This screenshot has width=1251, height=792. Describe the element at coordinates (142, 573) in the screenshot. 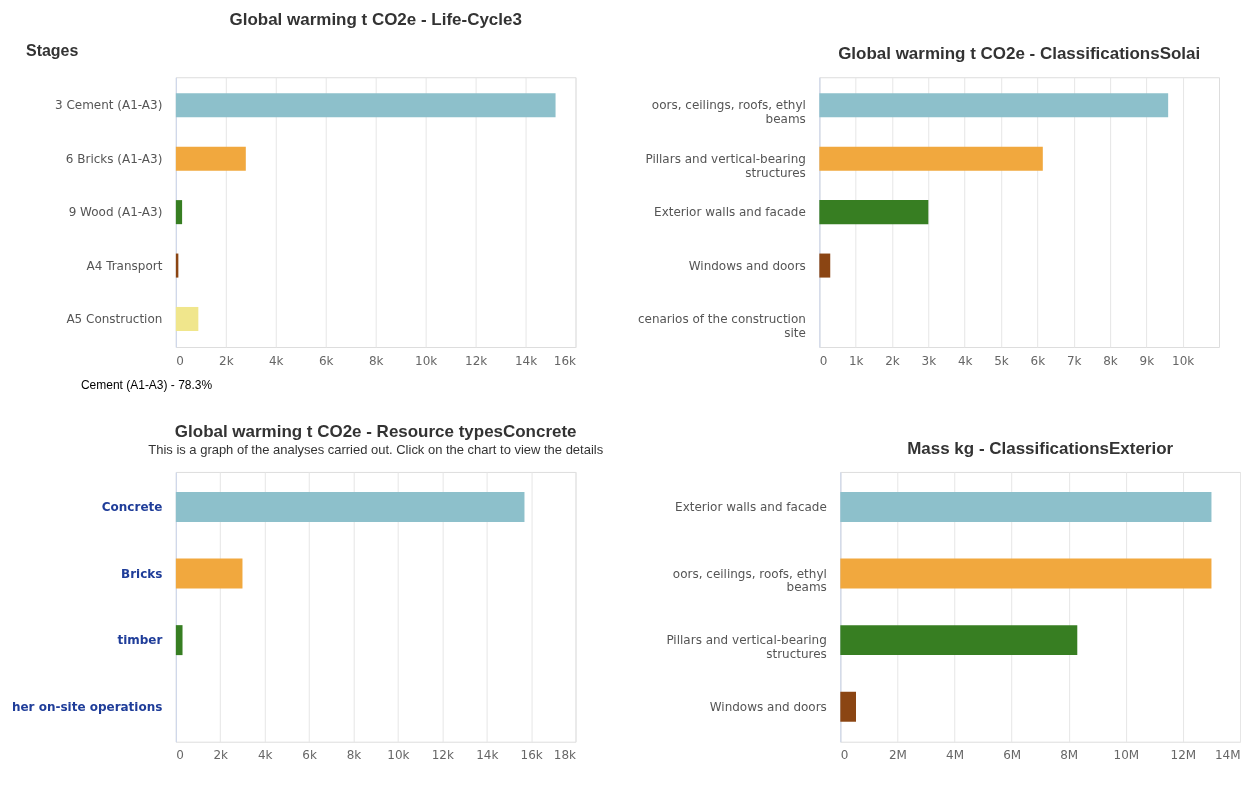

I see `y-tick-label: Bricks` at that location.